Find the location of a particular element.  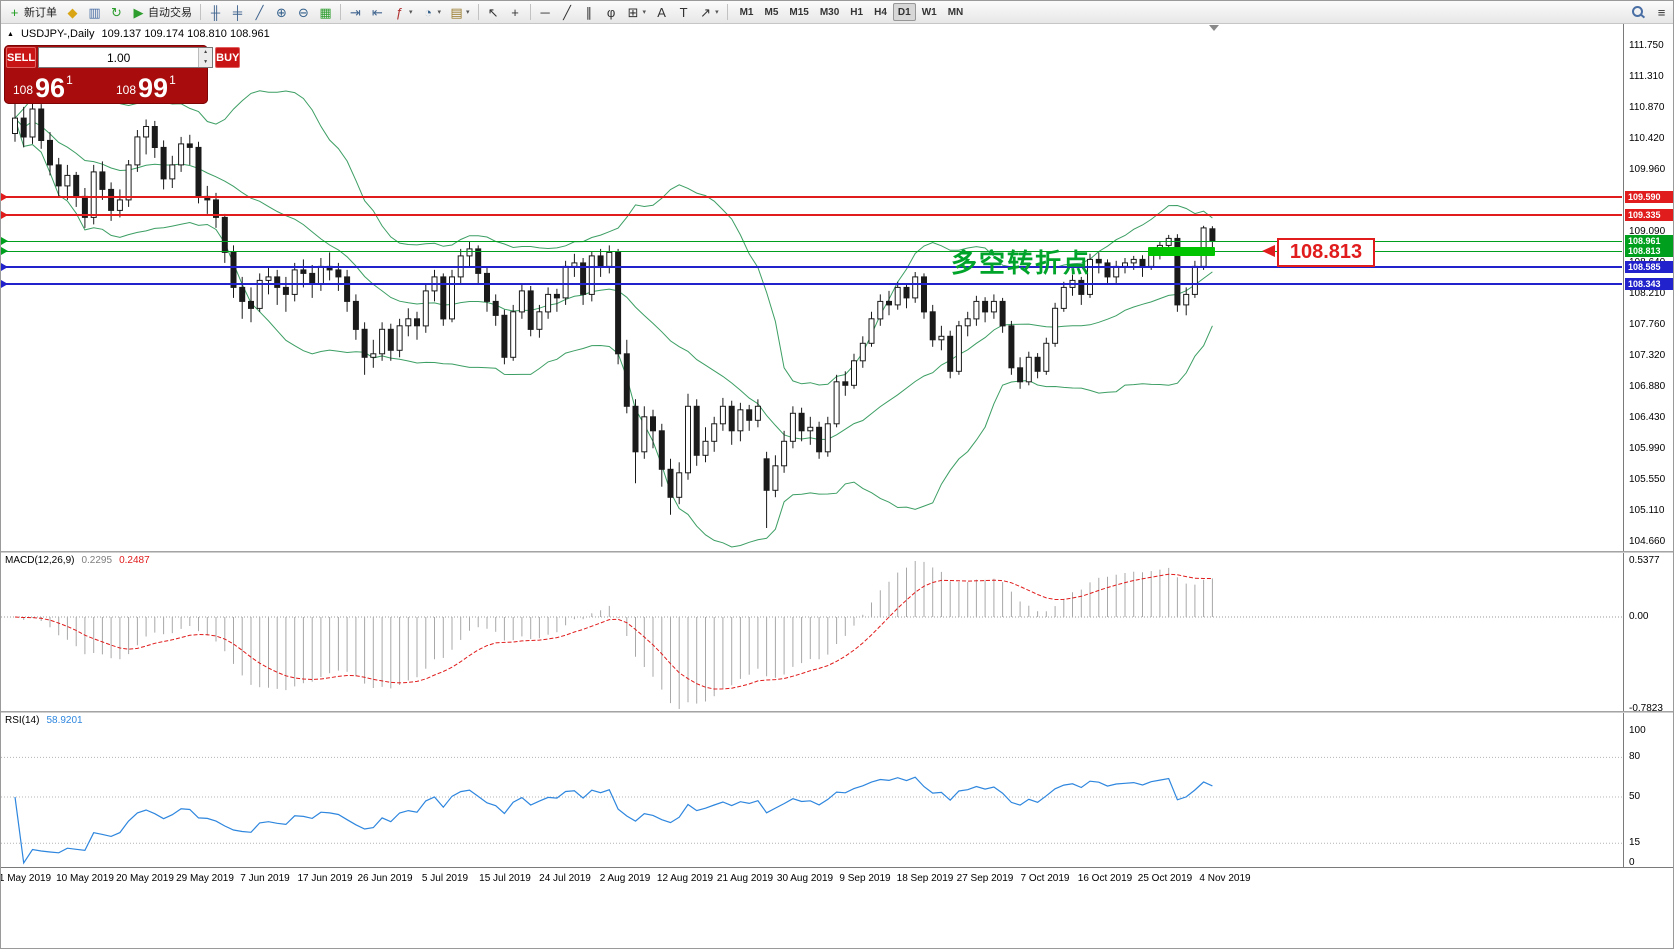

profiles-button: ◆ is located at coordinates (72, 12).